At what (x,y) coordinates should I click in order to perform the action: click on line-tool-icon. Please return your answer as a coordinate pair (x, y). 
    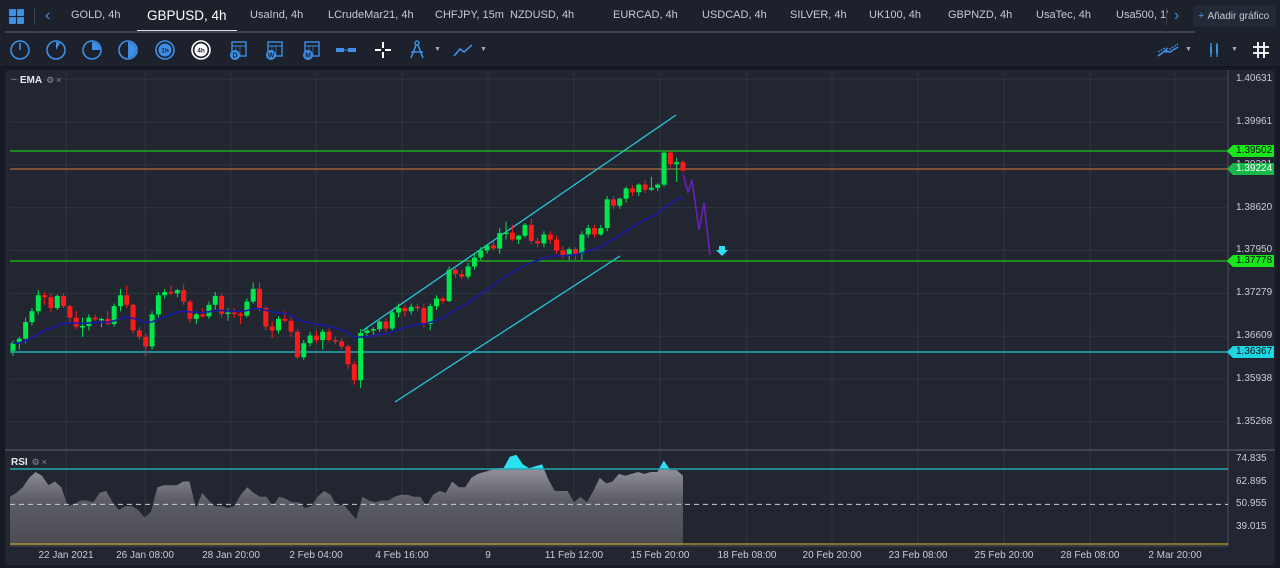
    Looking at the image, I should click on (463, 50).